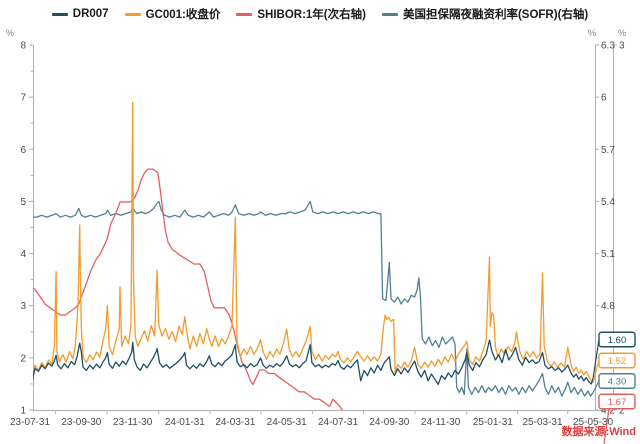  I want to click on x-axis-tick-label: 25-01-31, so click(493, 422).